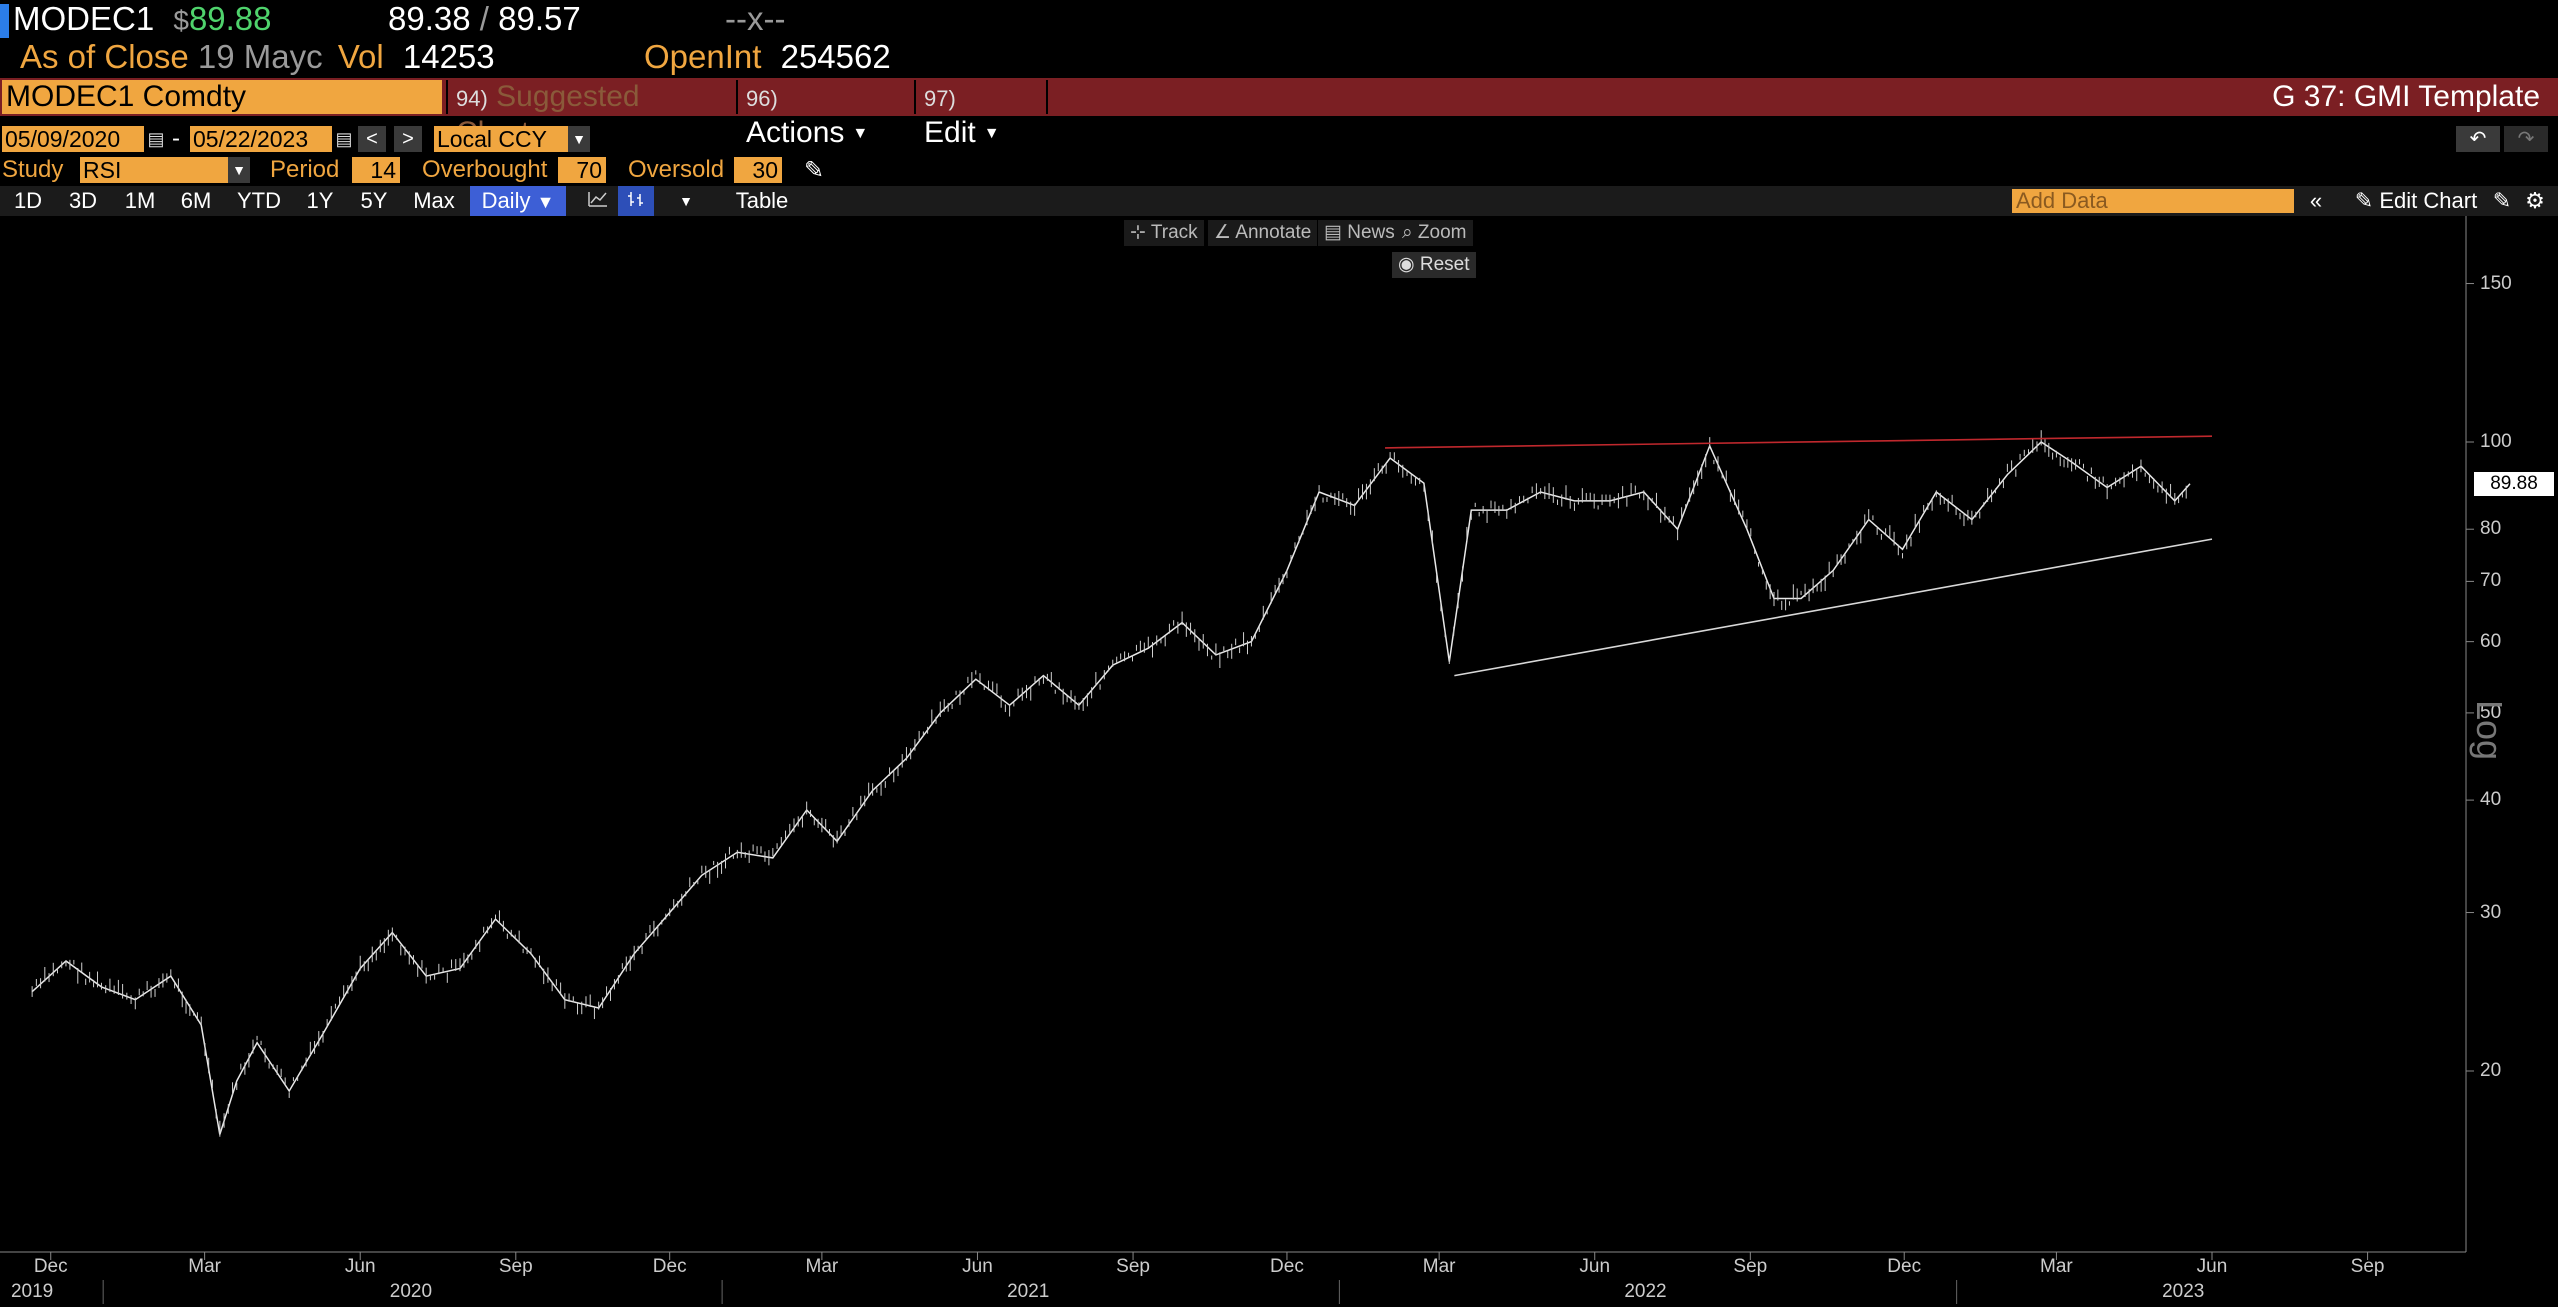 The image size is (2558, 1307). What do you see at coordinates (703, 56) in the screenshot?
I see `open-interest-label: OpenInt` at bounding box center [703, 56].